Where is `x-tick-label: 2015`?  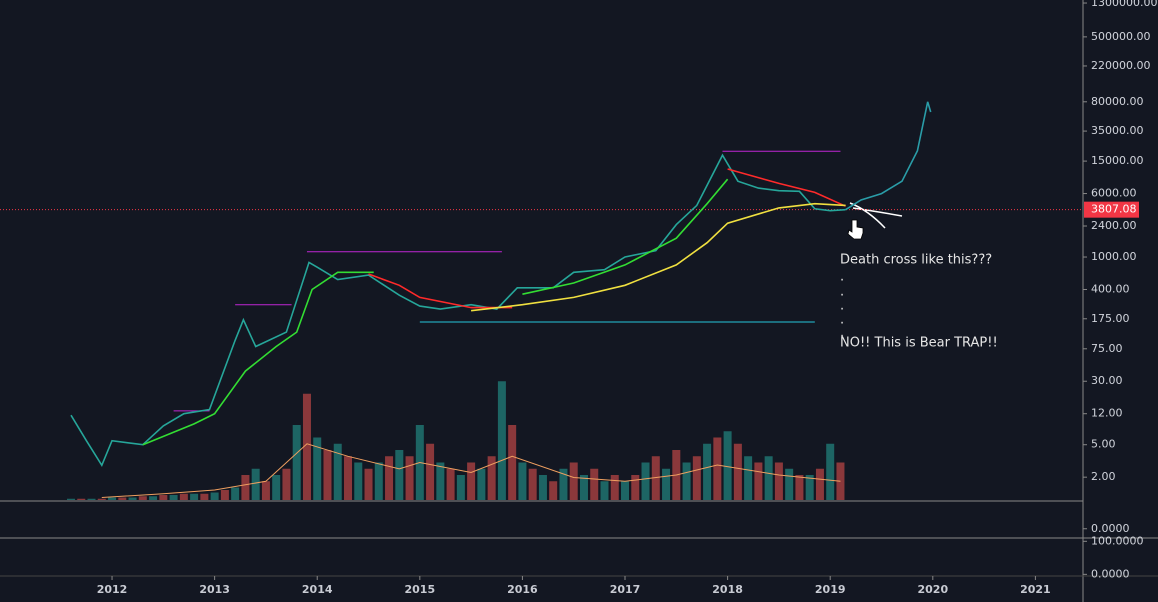
x-tick-label: 2015 is located at coordinates (420, 589).